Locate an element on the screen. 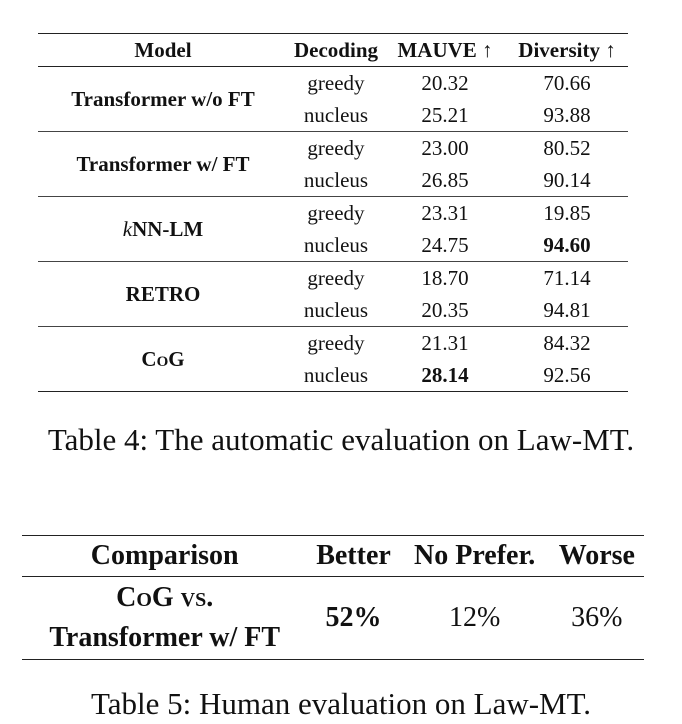 The width and height of the screenshot is (682, 724). table-5-header-row: Comparison Better No Prefer. Worse is located at coordinates (333, 556).